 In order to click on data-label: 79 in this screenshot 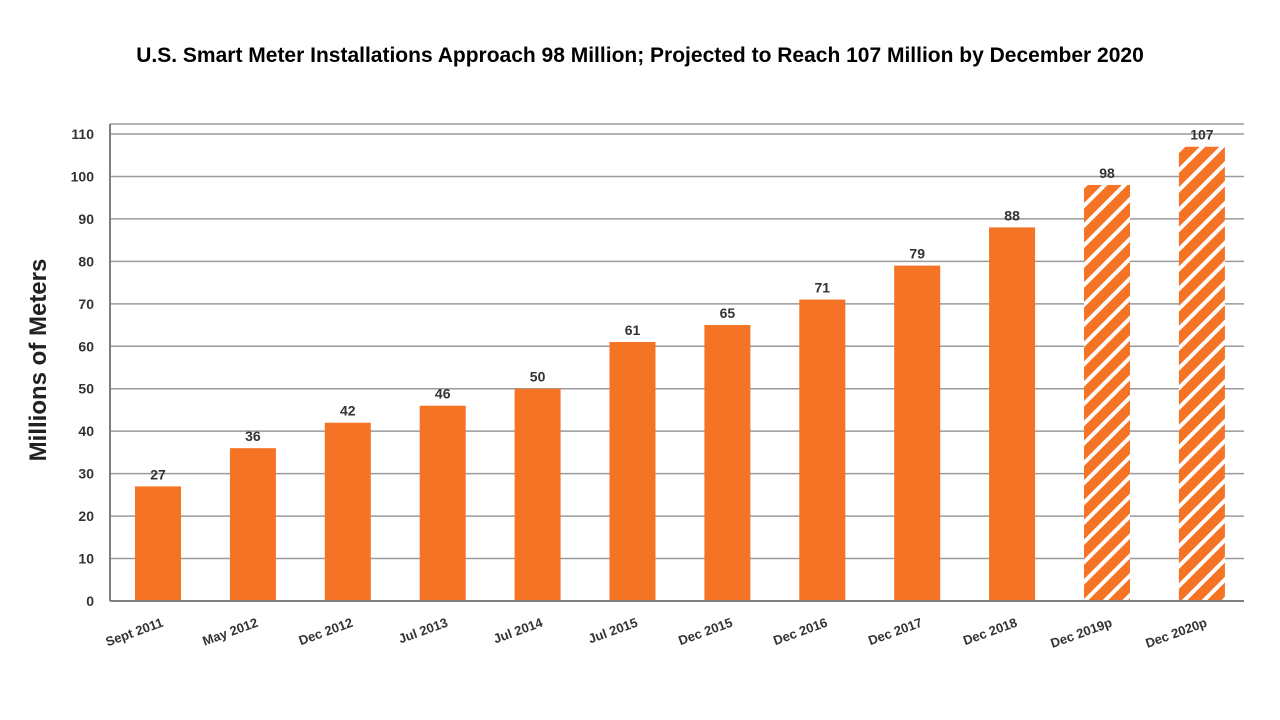, I will do `click(917, 254)`.